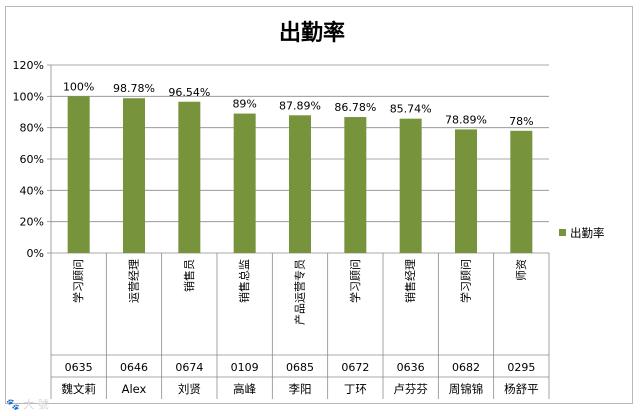  I want to click on category-name-label: 刘贤, so click(189, 389).